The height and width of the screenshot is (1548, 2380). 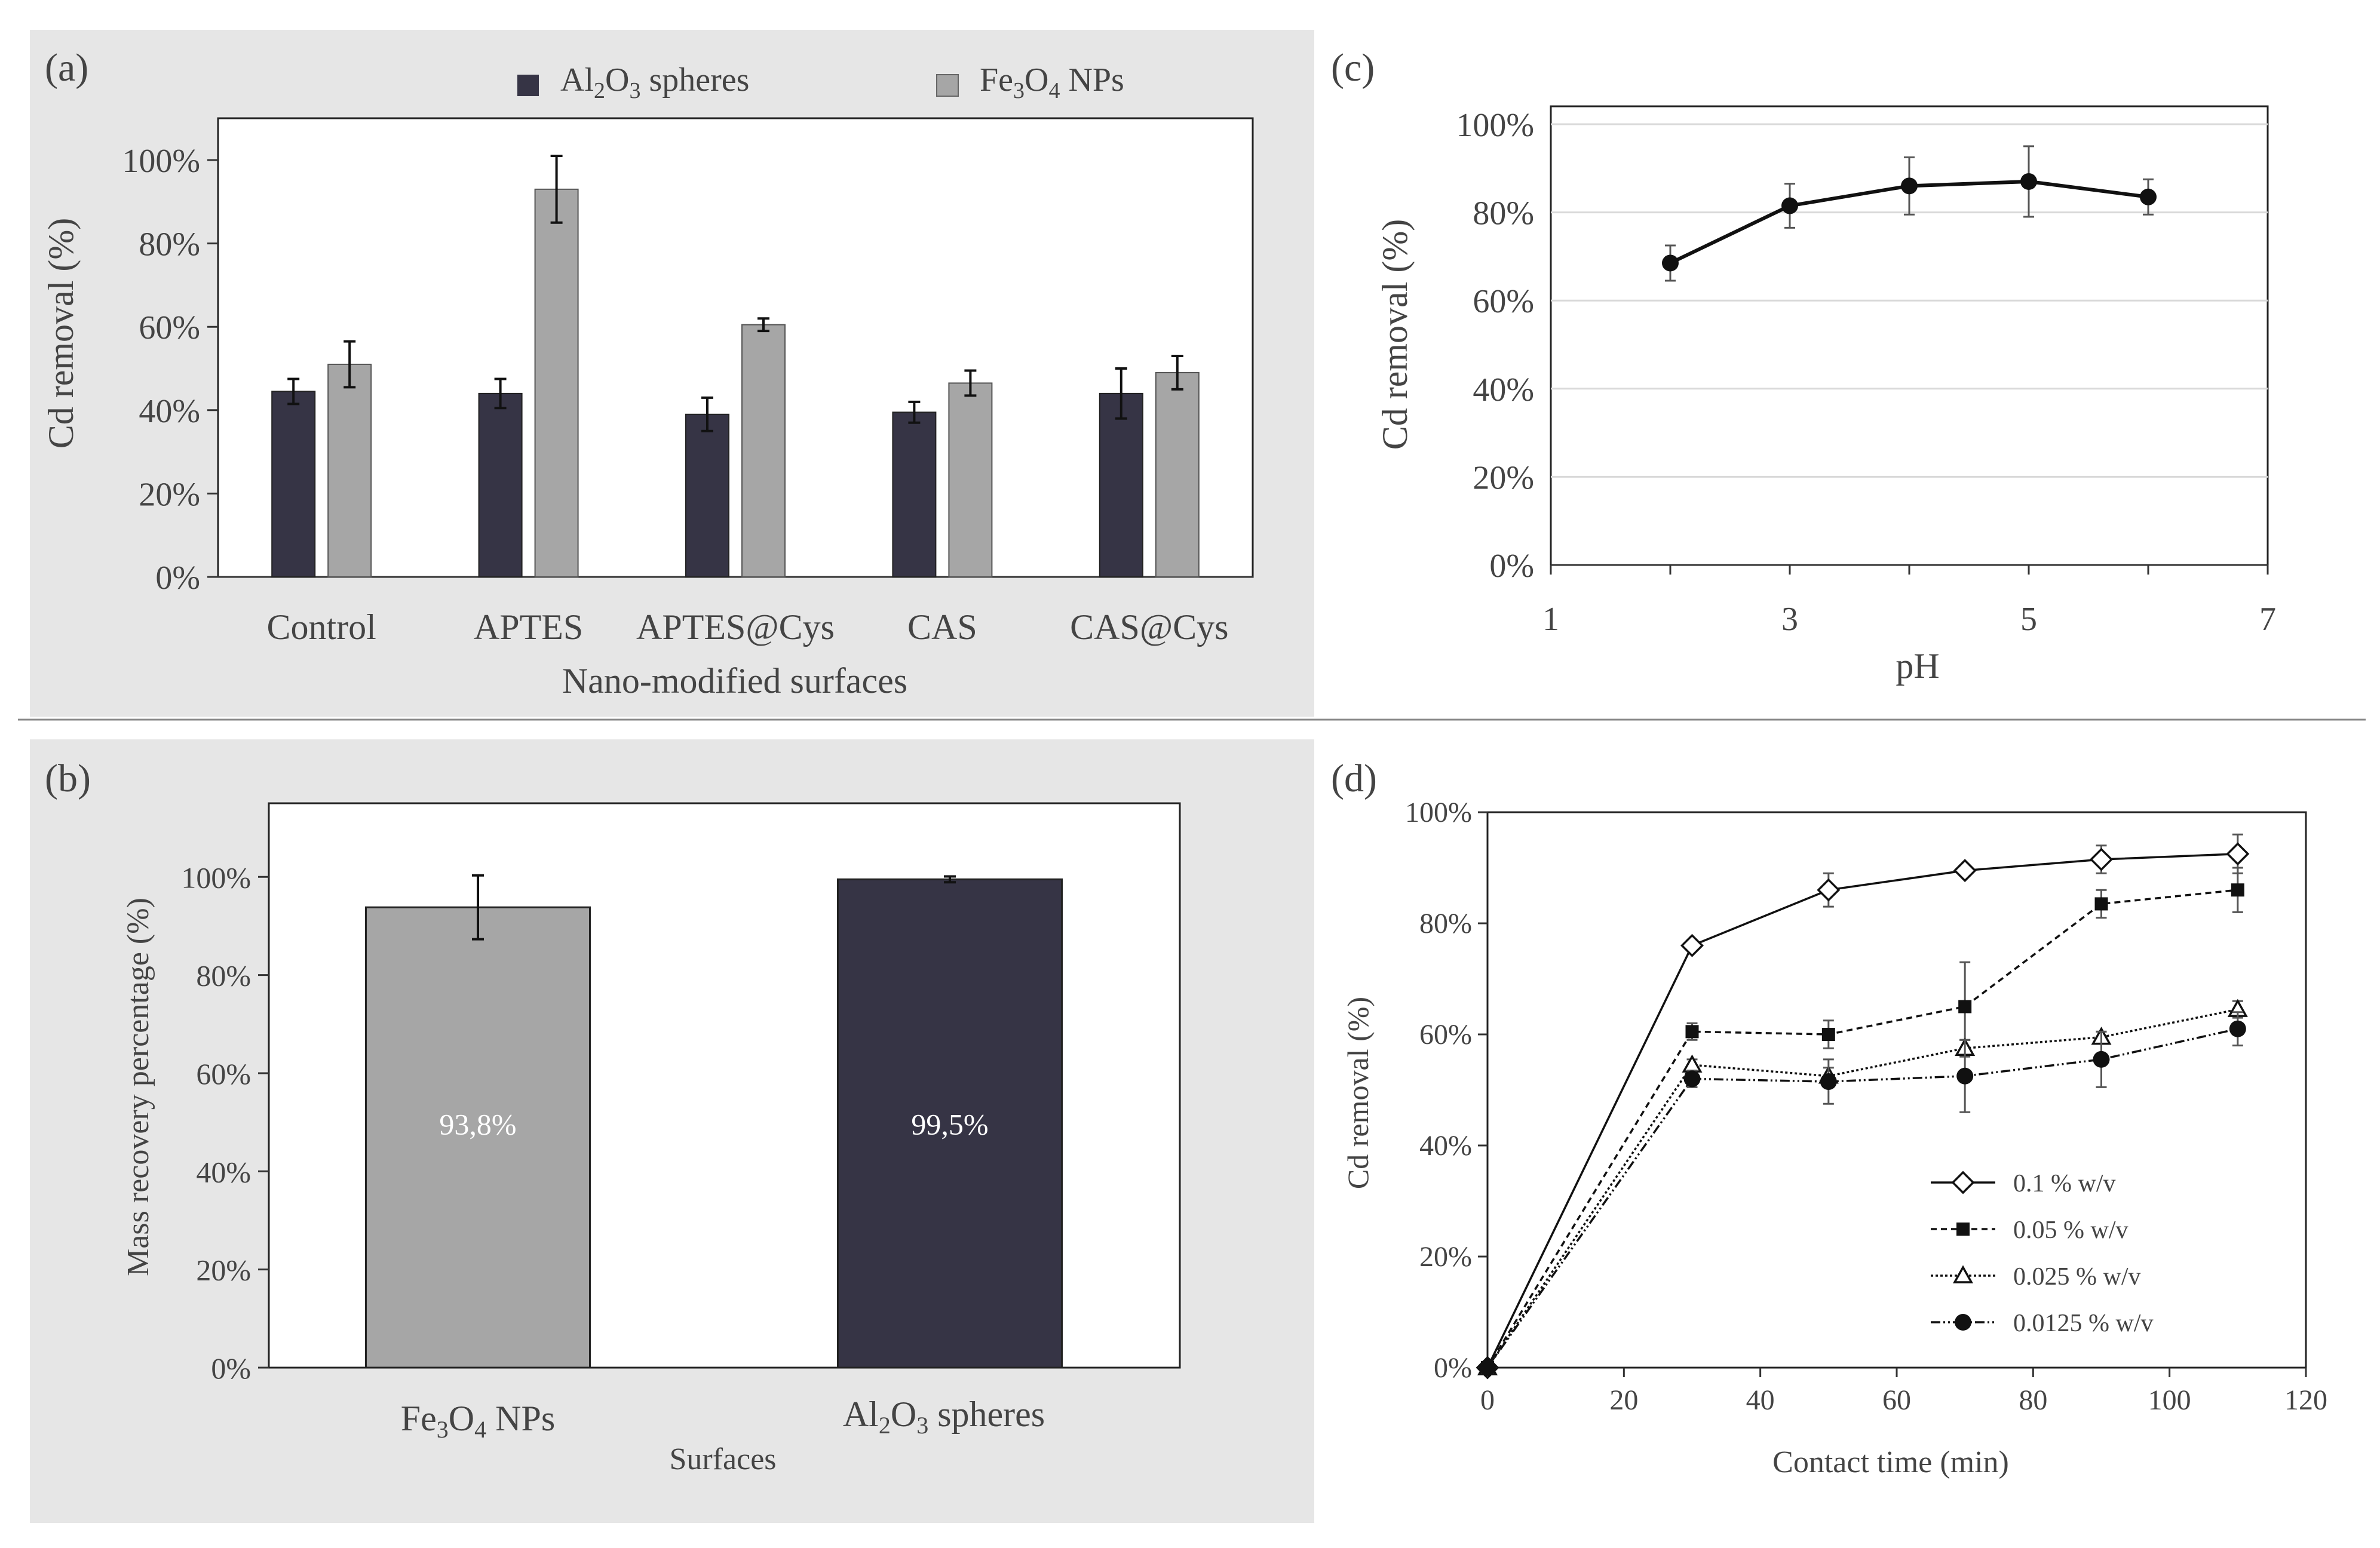 I want to click on panel-d-point-0-1-w-v-t110, so click(x=2238, y=854).